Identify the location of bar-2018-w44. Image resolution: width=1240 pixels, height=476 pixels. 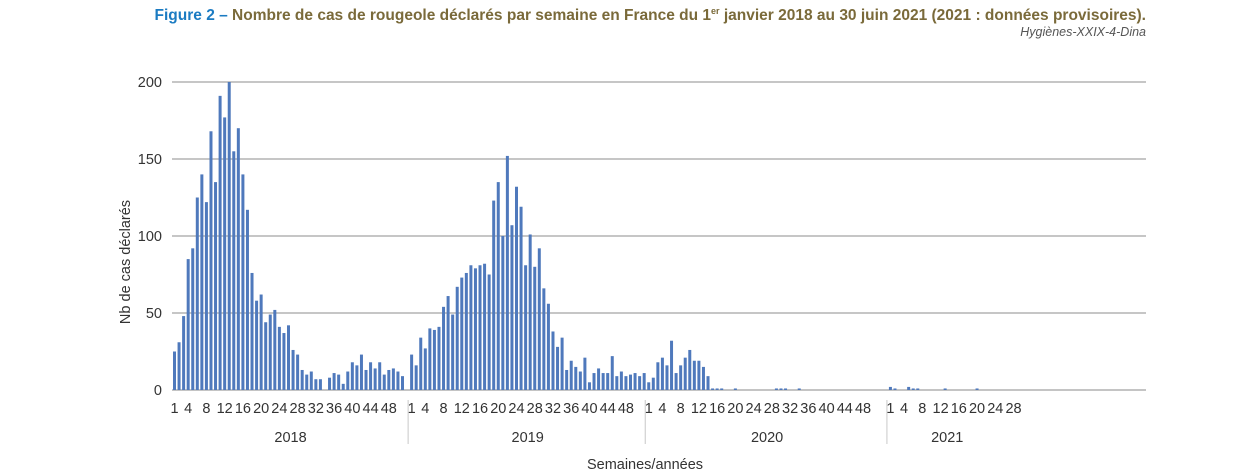
(371, 376).